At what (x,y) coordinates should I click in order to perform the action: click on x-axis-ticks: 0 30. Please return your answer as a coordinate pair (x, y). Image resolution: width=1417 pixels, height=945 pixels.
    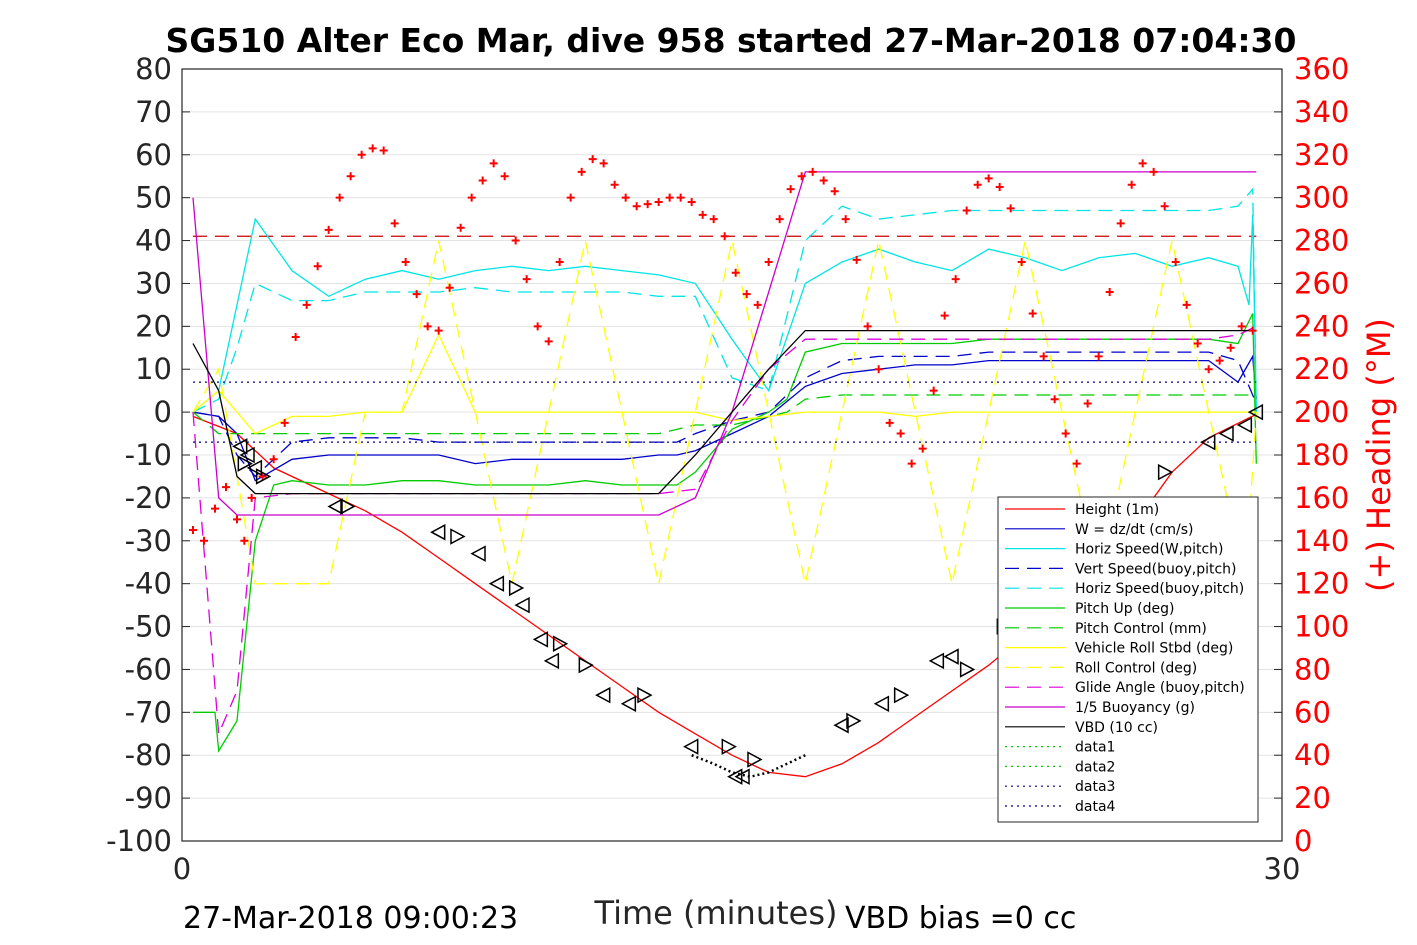
    Looking at the image, I should click on (737, 859).